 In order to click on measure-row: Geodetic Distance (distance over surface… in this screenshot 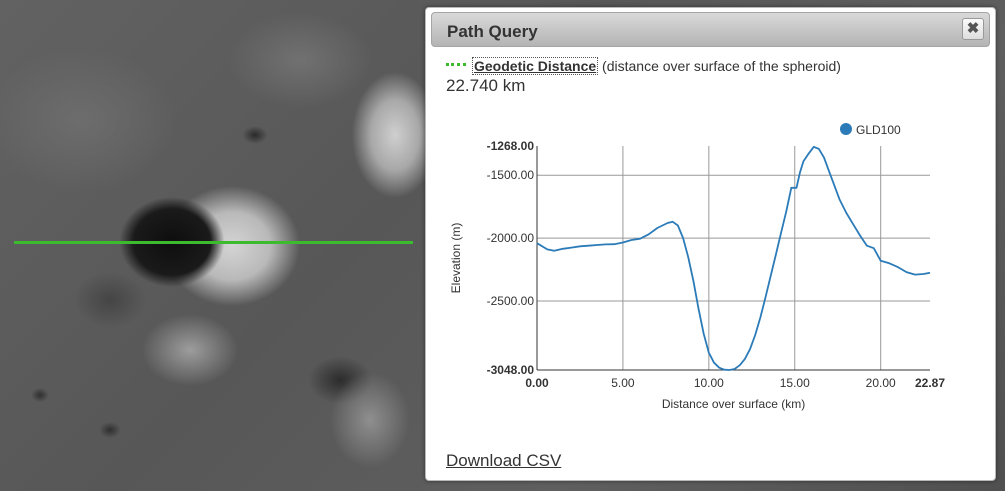, I will do `click(643, 66)`.